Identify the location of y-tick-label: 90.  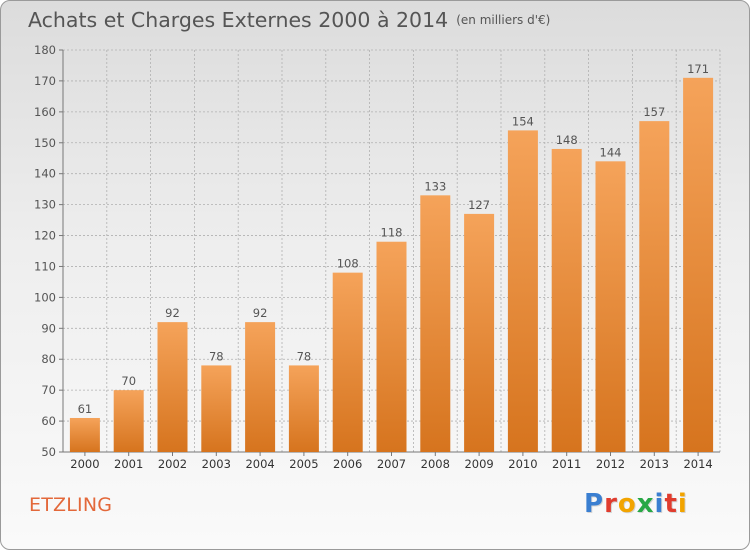
(48, 328).